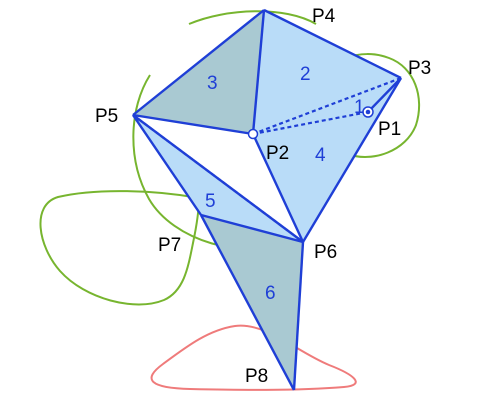 This screenshot has width=500, height=400. I want to click on edge-p7-p6, so click(252, 228).